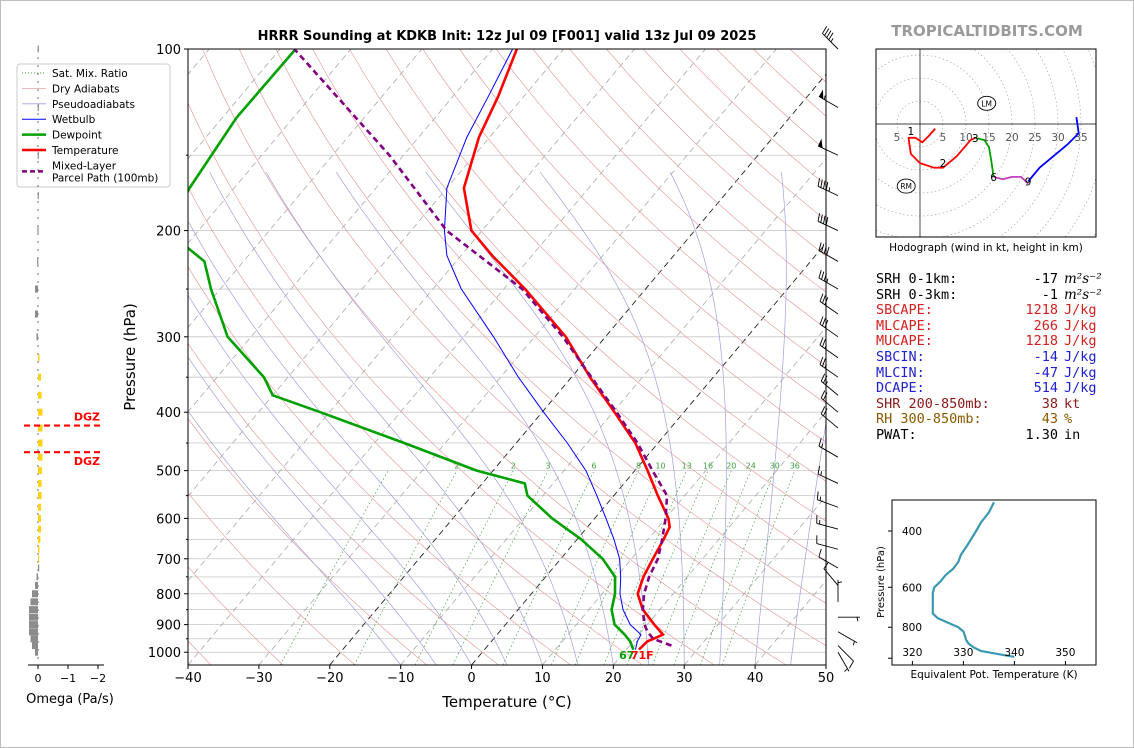 This screenshot has height=748, width=1134. Describe the element at coordinates (471, 678) in the screenshot. I see `x-tick-label: 0` at that location.